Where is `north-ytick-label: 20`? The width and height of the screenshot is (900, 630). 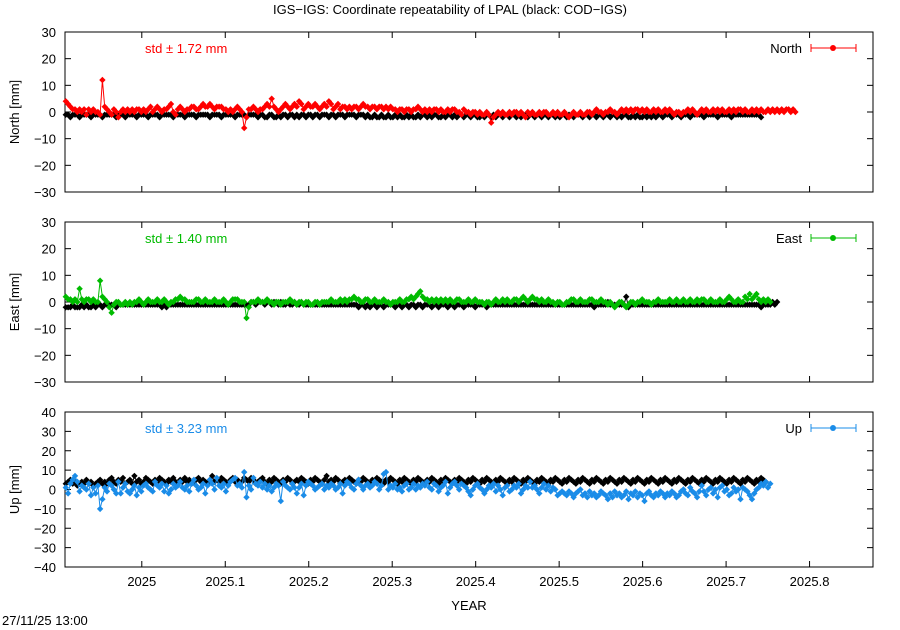
north-ytick-label: 20 is located at coordinates (49, 59).